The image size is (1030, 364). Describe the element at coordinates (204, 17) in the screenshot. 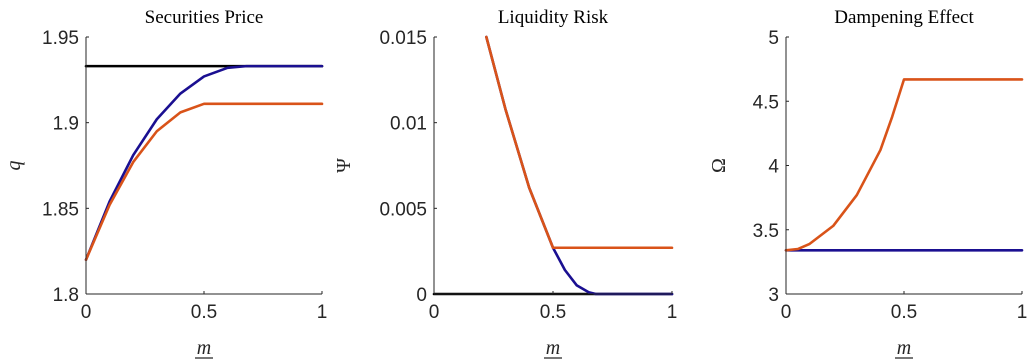

I see `chart-title: Securities Price` at that location.